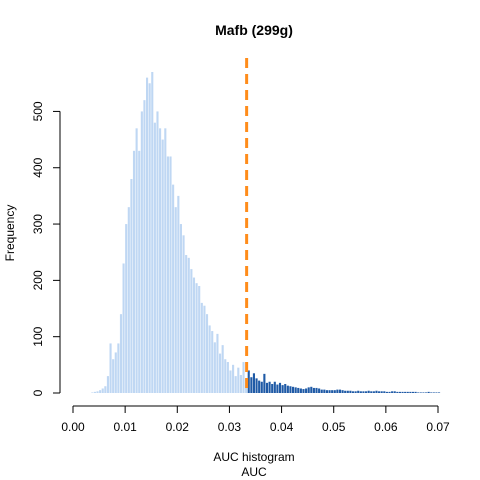  What do you see at coordinates (253, 457) in the screenshot?
I see `x-axis-label: AUC histogram` at bounding box center [253, 457].